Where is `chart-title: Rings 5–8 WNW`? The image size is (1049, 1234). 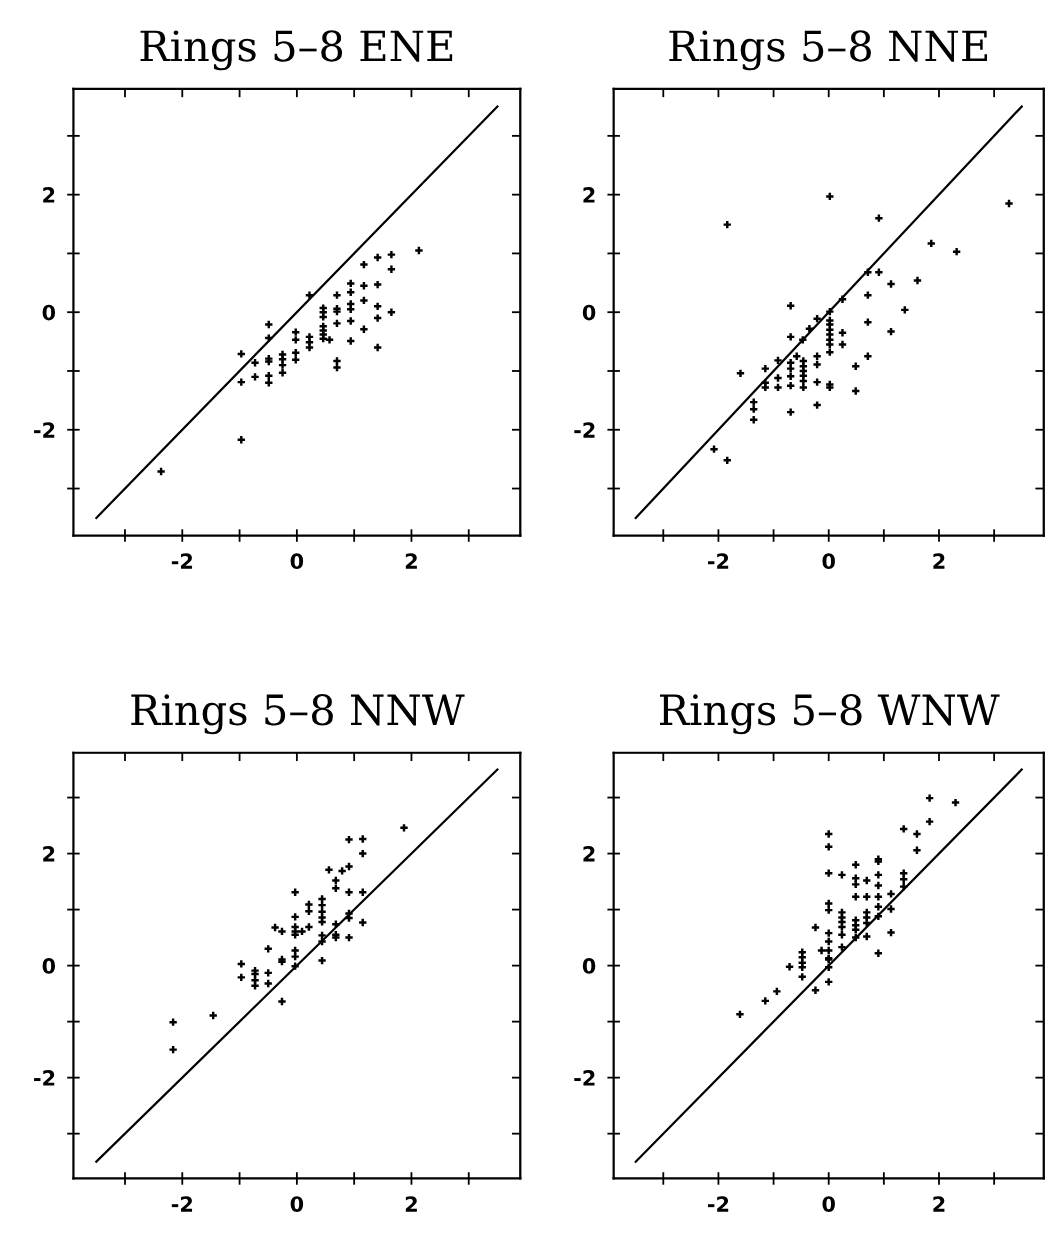
chart-title: Rings 5–8 WNW is located at coordinates (829, 714).